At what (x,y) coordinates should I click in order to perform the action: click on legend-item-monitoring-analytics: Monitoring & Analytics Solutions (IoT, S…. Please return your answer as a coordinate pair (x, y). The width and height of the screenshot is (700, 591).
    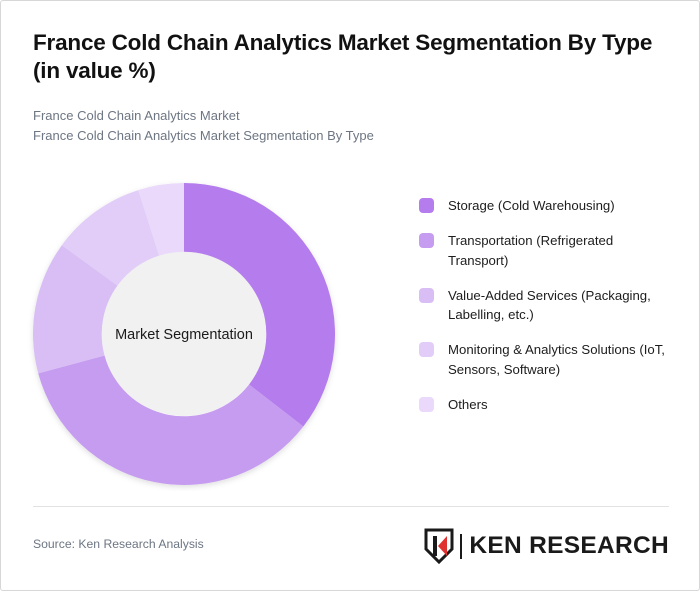
    Looking at the image, I should click on (545, 359).